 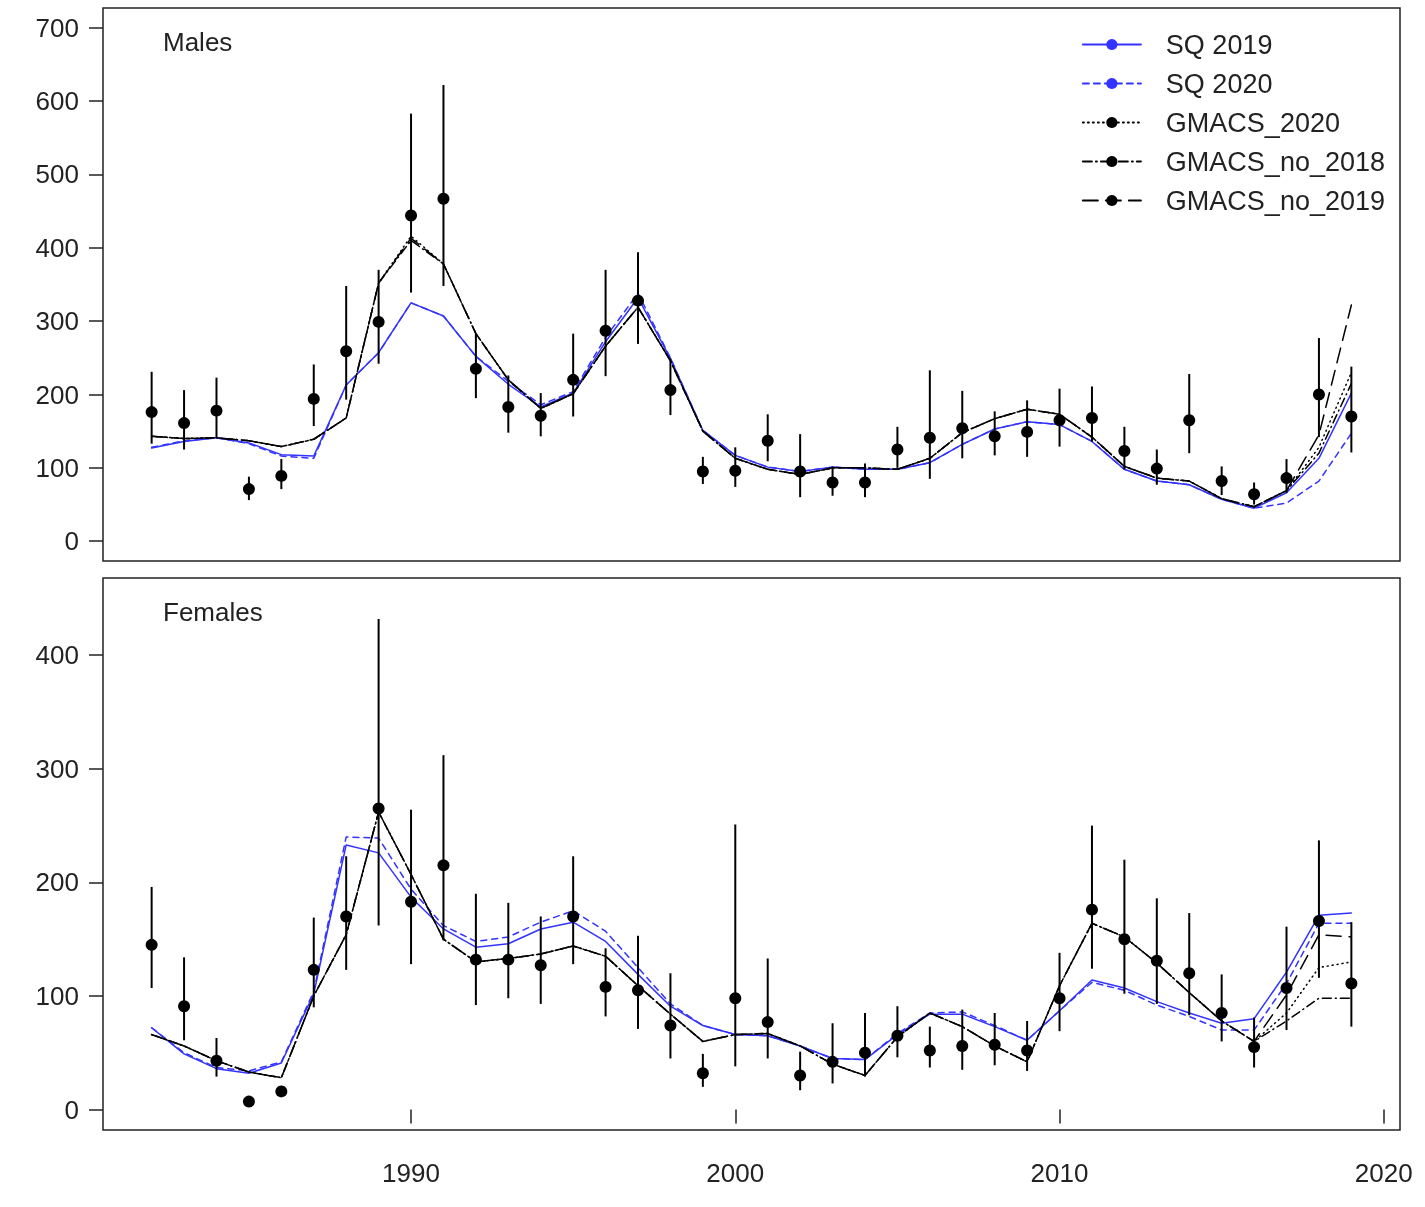 I want to click on legend-label: SQ 2020, so click(x=1219, y=83).